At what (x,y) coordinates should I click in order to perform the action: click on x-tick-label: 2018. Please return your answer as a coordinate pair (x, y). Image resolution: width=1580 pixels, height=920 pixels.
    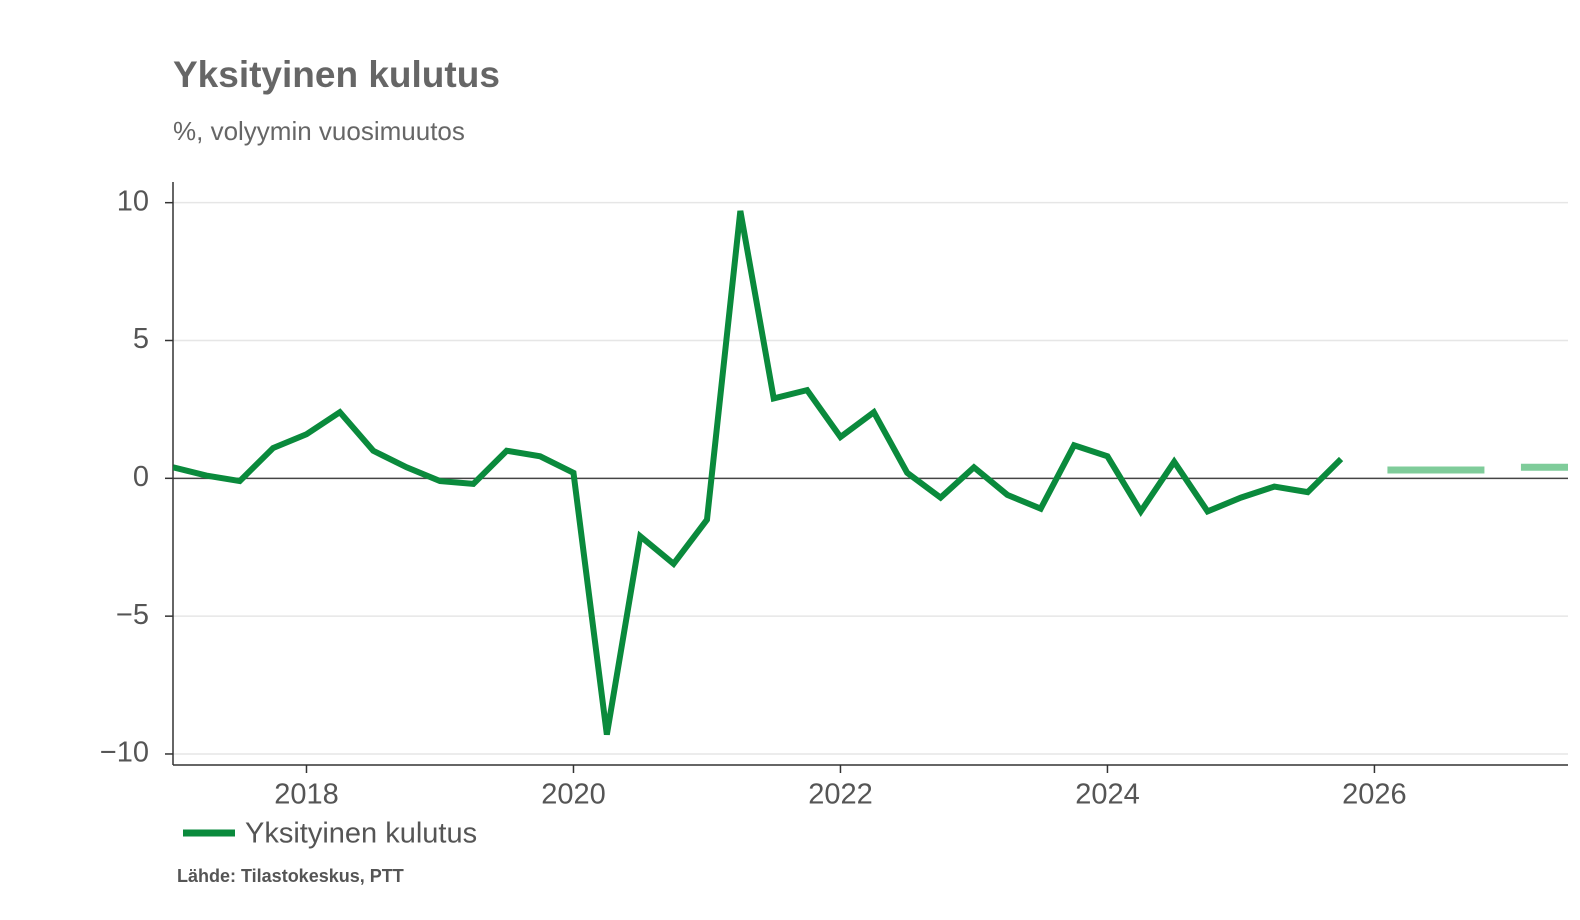
    Looking at the image, I should click on (306, 795).